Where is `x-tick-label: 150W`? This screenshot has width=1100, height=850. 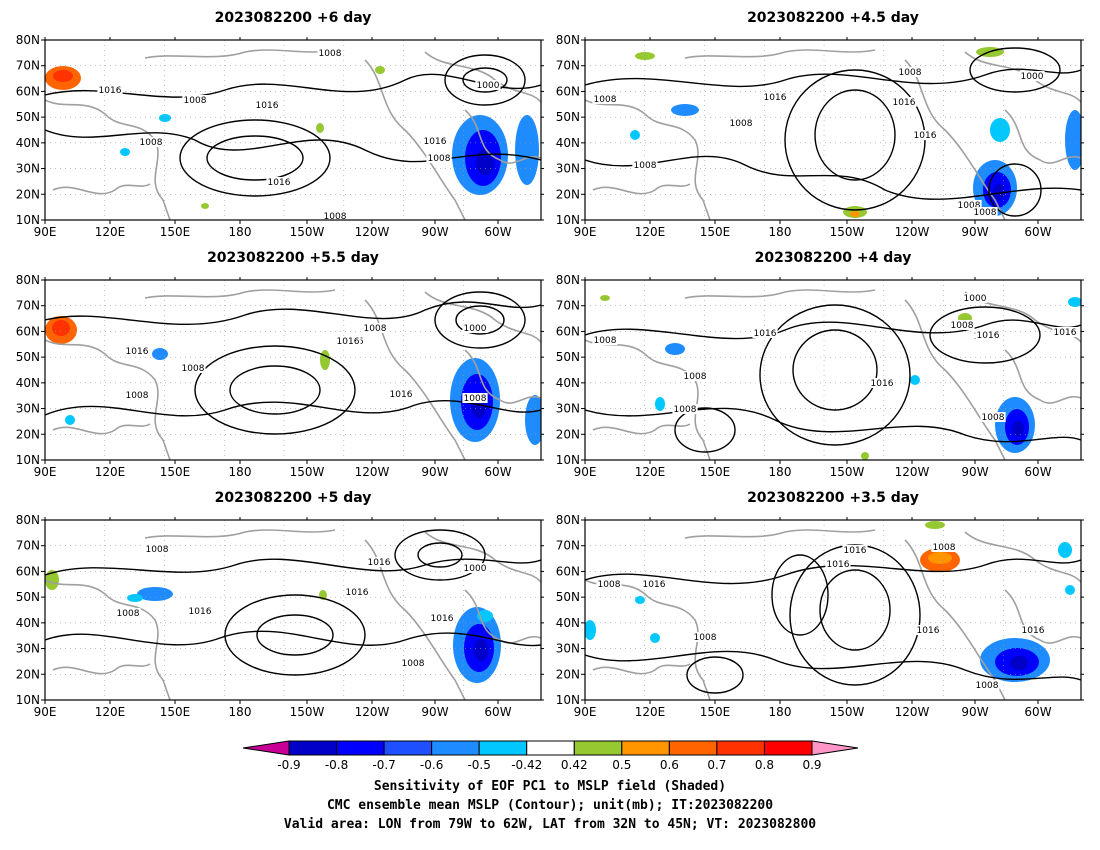 x-tick-label: 150W is located at coordinates (847, 472).